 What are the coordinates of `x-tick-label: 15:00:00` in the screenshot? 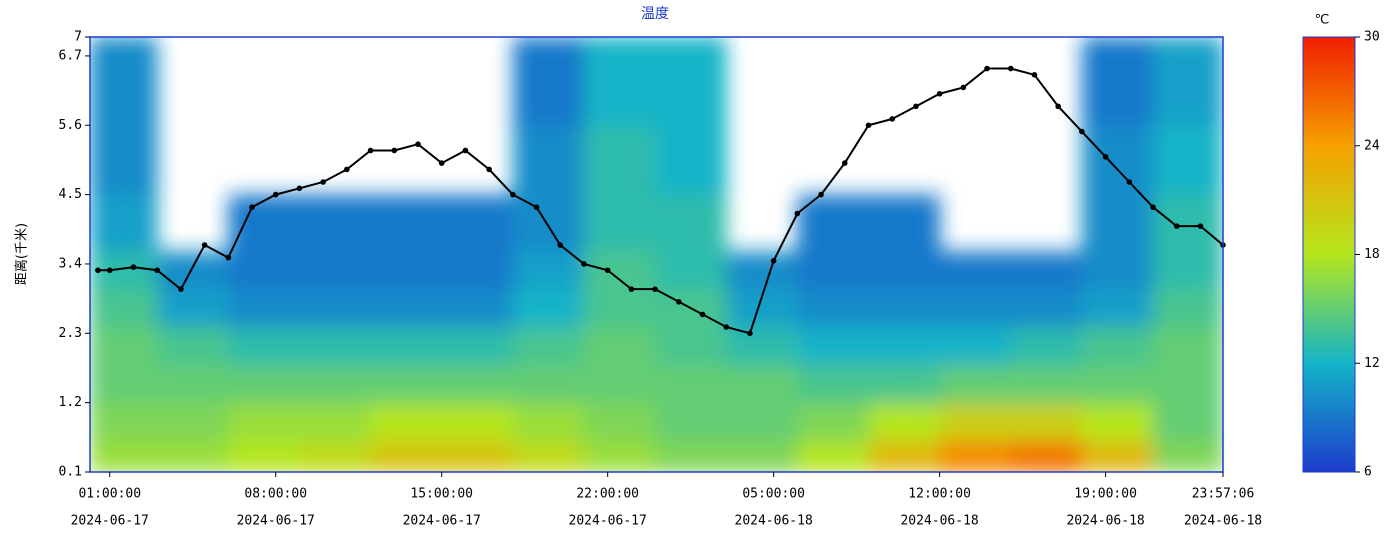 It's located at (441, 494).